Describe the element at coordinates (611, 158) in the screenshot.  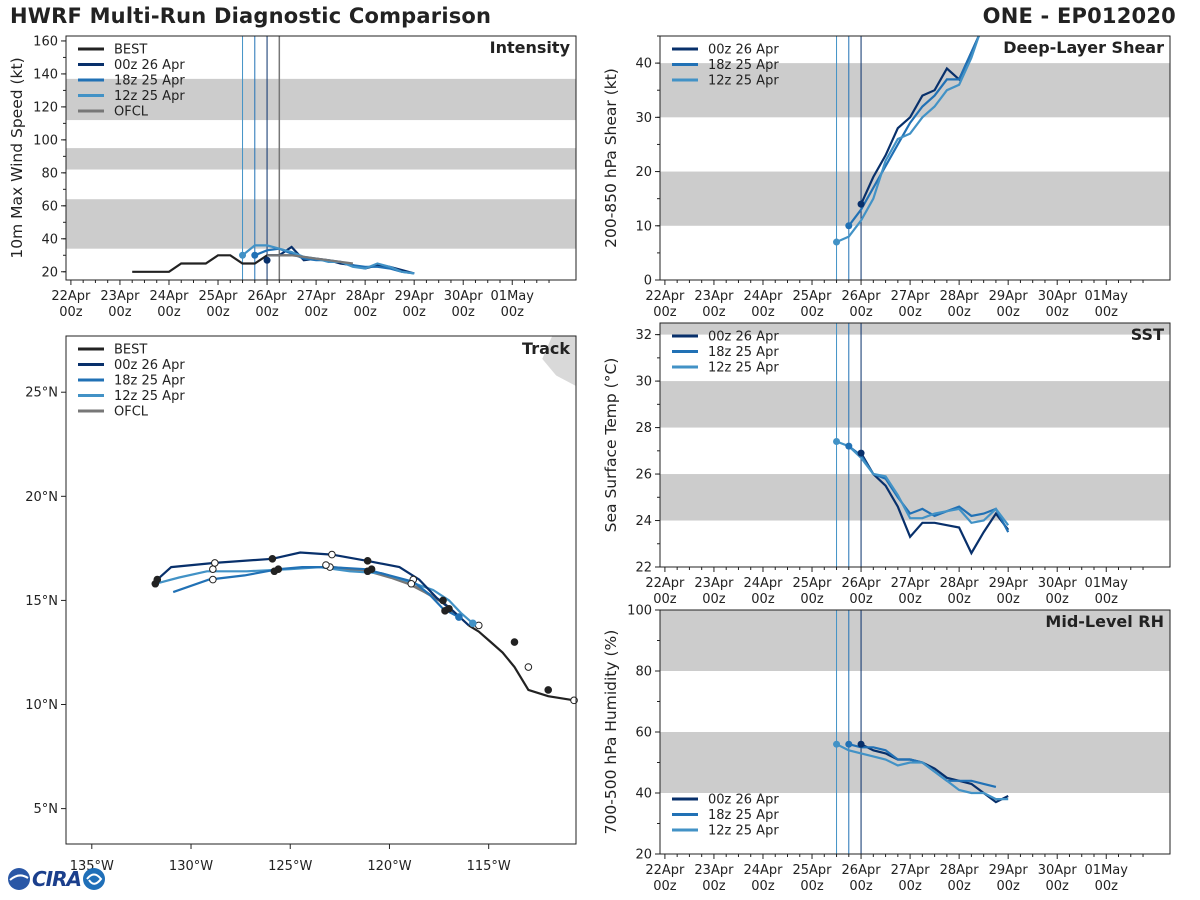
I see `shear-ylabel: 200-850 hPa Shear (kt)` at that location.